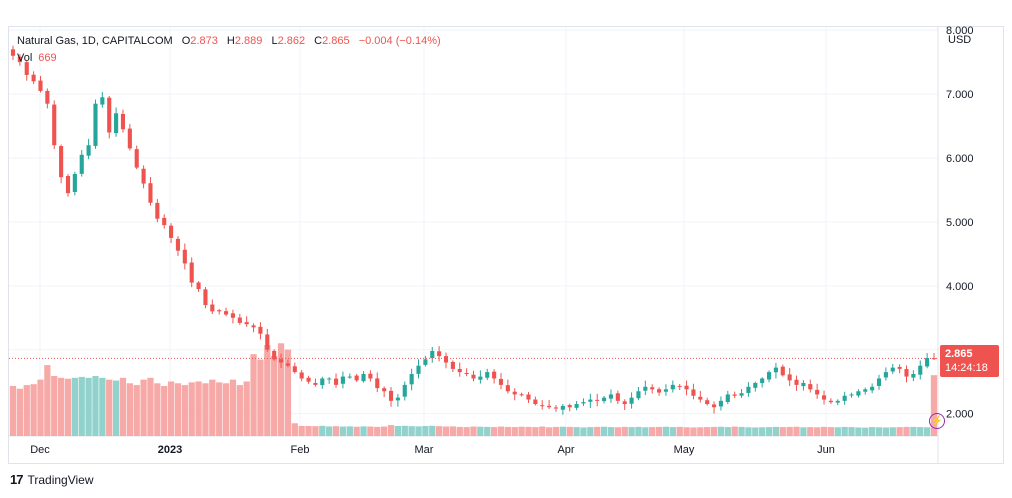 This screenshot has width=1012, height=498. I want to click on symbol-label: Natural Gas, 1D, CAPITALCOM, so click(95, 41).